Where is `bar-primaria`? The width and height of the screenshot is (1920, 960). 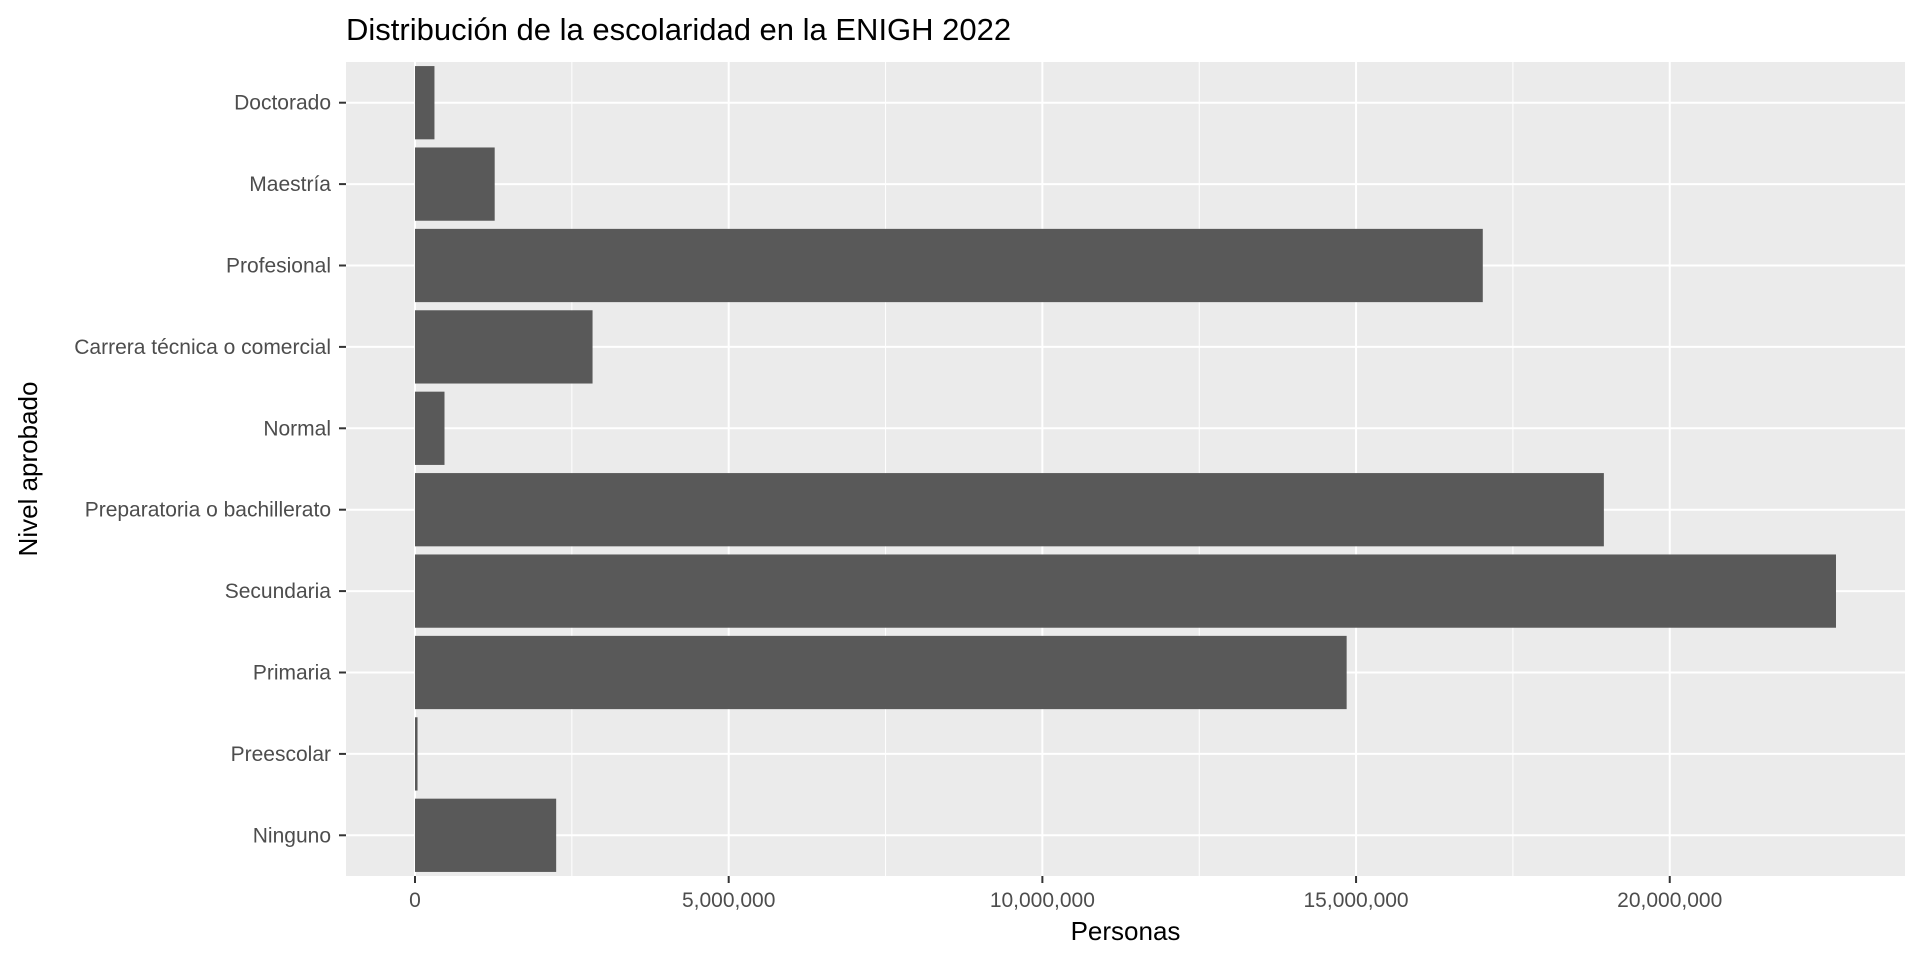 bar-primaria is located at coordinates (881, 672).